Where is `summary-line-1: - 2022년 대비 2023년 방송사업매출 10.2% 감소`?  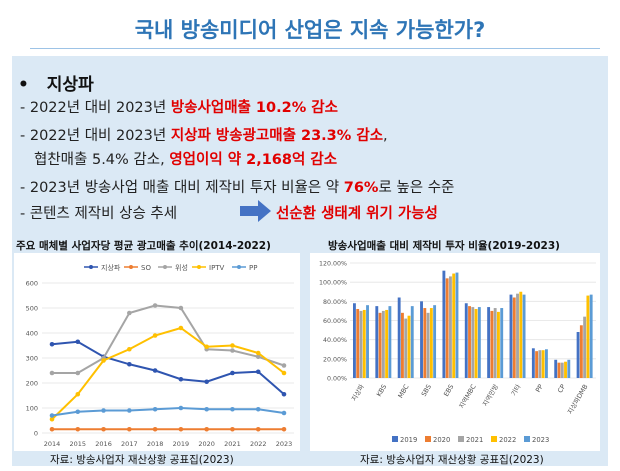
summary-line-1: - 2022년 대비 2023년 방송사업매출 10.2% 감소 is located at coordinates (179, 106).